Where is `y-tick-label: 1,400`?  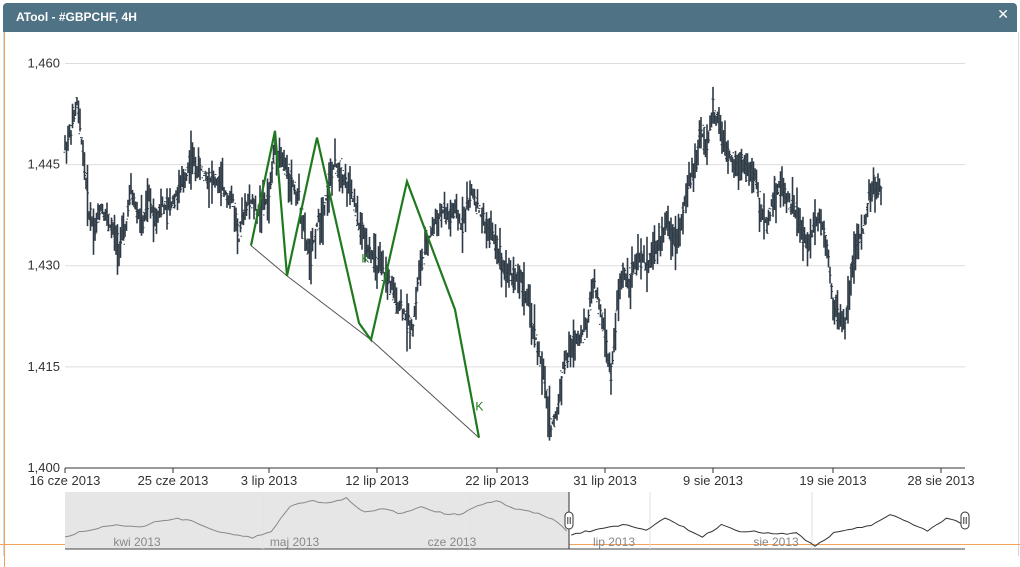 y-tick-label: 1,400 is located at coordinates (43, 467).